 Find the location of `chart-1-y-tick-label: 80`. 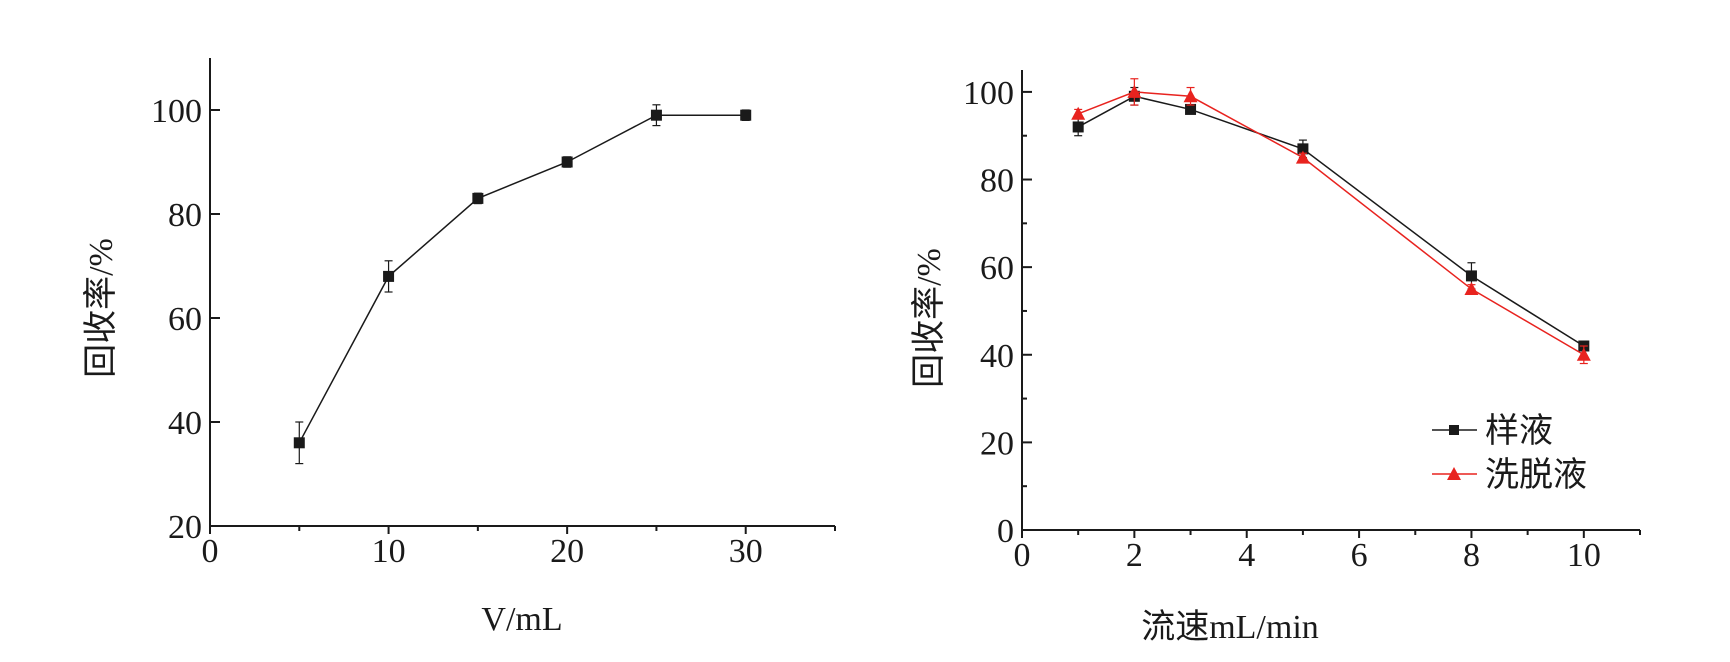

chart-1-y-tick-label: 80 is located at coordinates (185, 215).